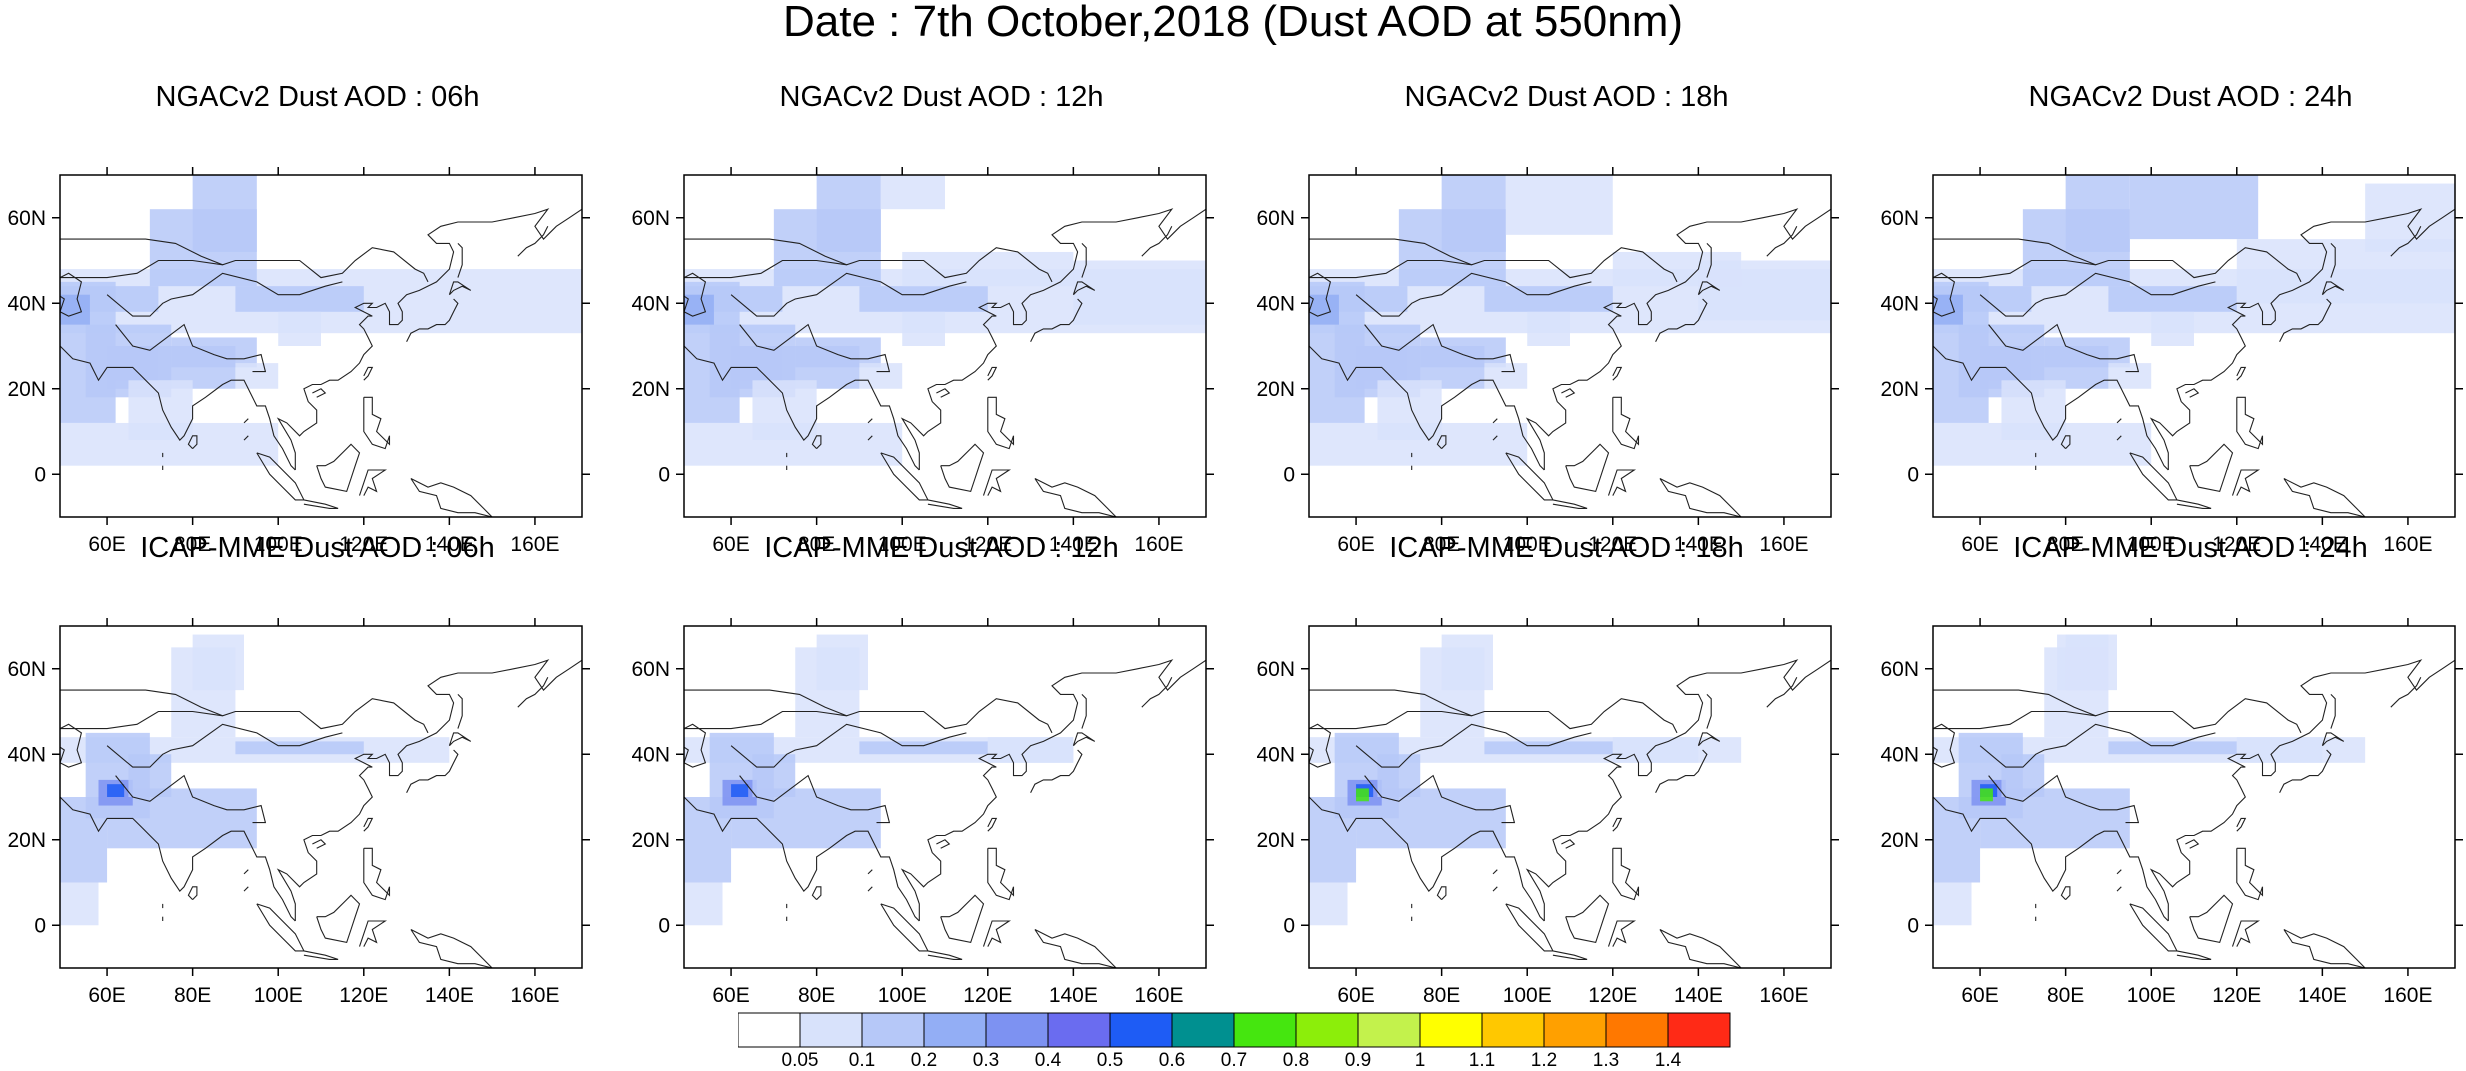 The width and height of the screenshot is (2466, 1071). What do you see at coordinates (1234, 1058) in the screenshot?
I see `colorbar-label: 0.7` at bounding box center [1234, 1058].